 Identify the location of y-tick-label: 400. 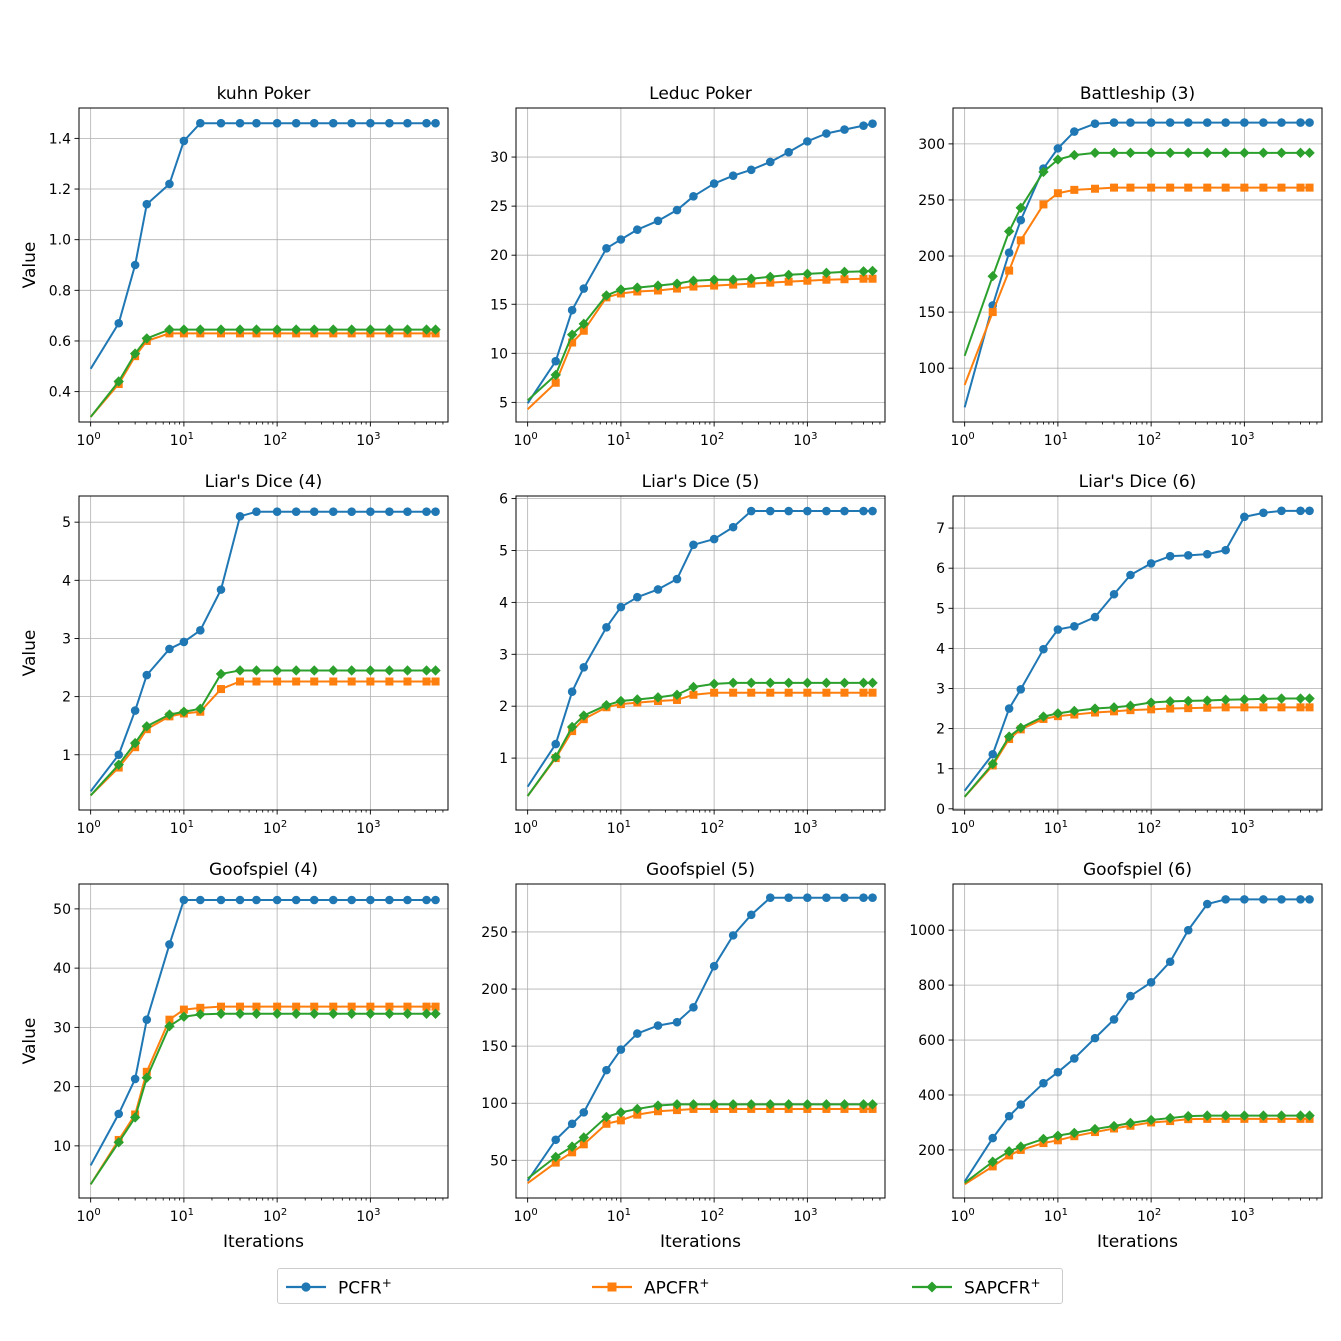
(931, 1096).